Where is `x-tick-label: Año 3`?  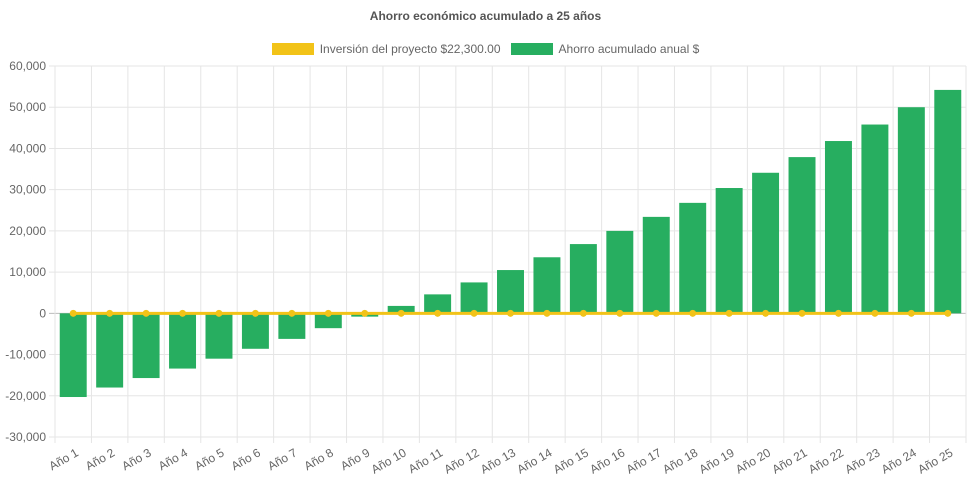 x-tick-label: Año 3 is located at coordinates (136, 459).